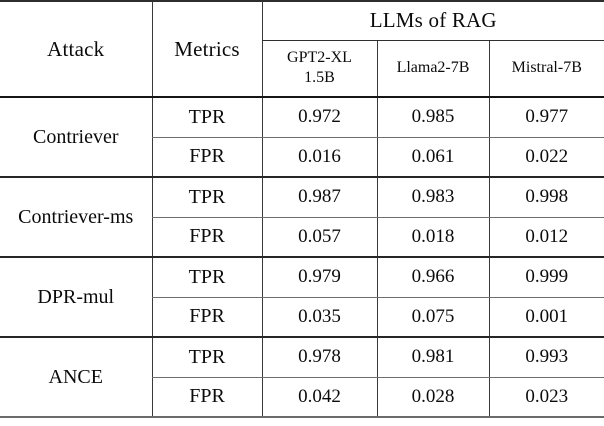 Image resolution: width=604 pixels, height=426 pixels. Describe the element at coordinates (319, 117) in the screenshot. I see `value-cell: 0.972` at that location.